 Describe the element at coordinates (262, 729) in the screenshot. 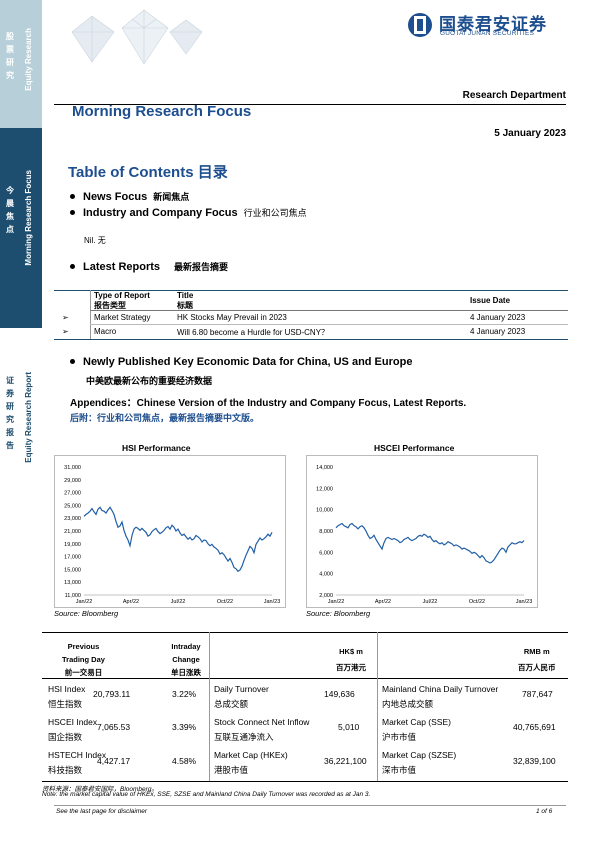

I see `hk-metric: Stock Connect Net Inflow 互联互通净流入` at that location.